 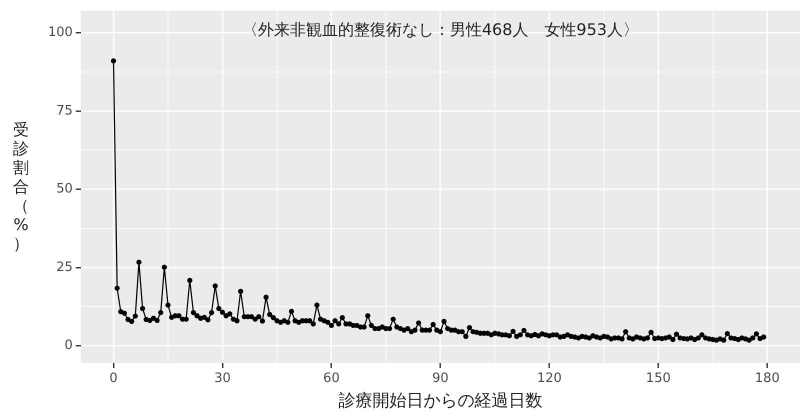 I want to click on x-tick-label: 60, so click(x=331, y=378).